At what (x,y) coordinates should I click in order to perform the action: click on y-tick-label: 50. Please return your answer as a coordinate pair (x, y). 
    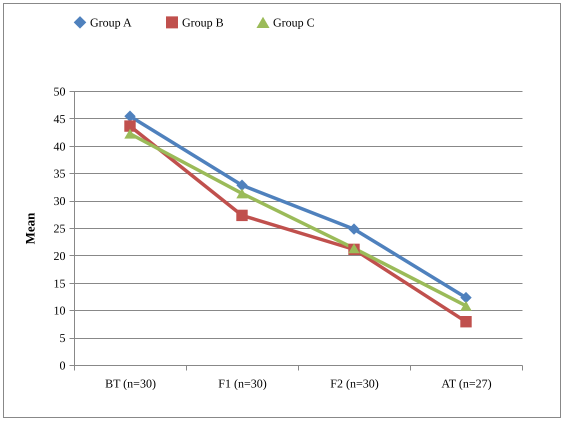
    Looking at the image, I should click on (60, 91).